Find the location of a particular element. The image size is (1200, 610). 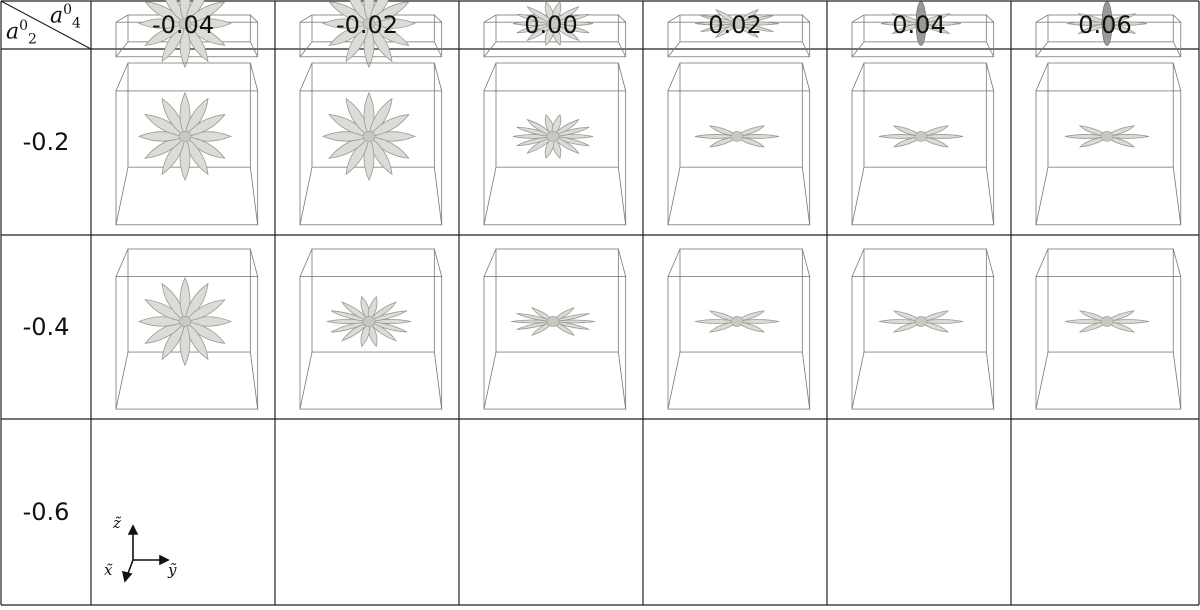

y-axis-label: ỹ is located at coordinates (172, 570).